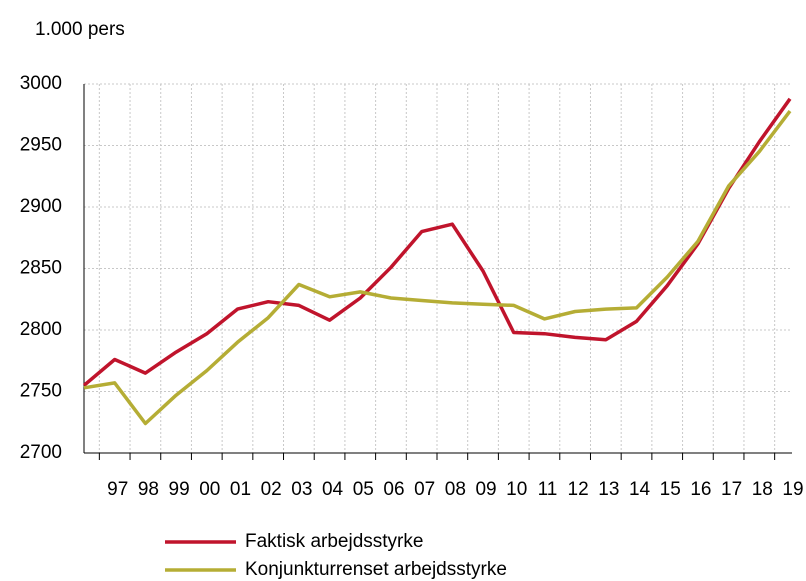 Image resolution: width=806 pixels, height=581 pixels. Describe the element at coordinates (240, 489) in the screenshot. I see `x-tick-label: 01` at that location.